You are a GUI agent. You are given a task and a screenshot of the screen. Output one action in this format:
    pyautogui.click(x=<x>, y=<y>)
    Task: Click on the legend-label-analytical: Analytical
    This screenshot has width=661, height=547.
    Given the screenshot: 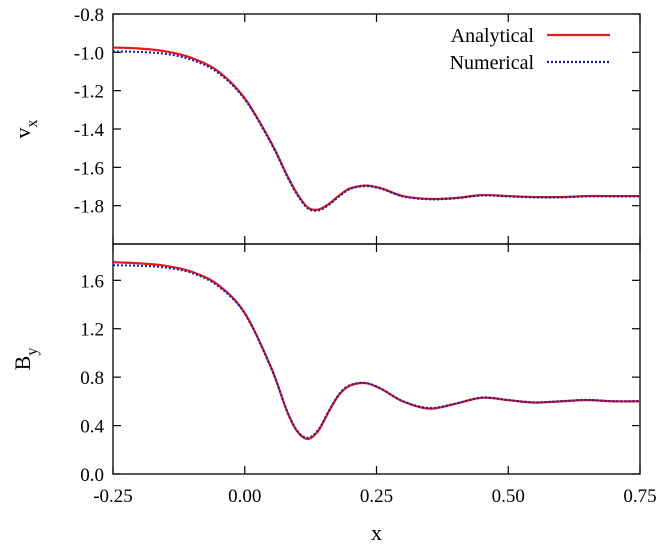 What is the action you would take?
    pyautogui.click(x=493, y=36)
    